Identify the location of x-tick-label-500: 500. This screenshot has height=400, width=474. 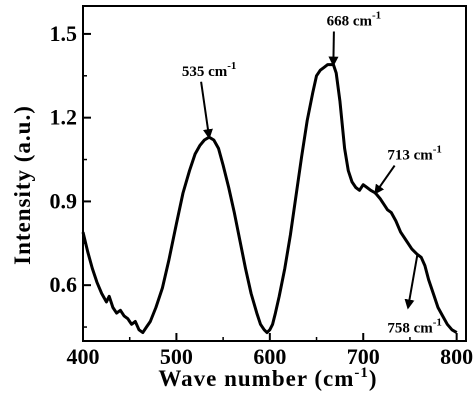
(176, 356).